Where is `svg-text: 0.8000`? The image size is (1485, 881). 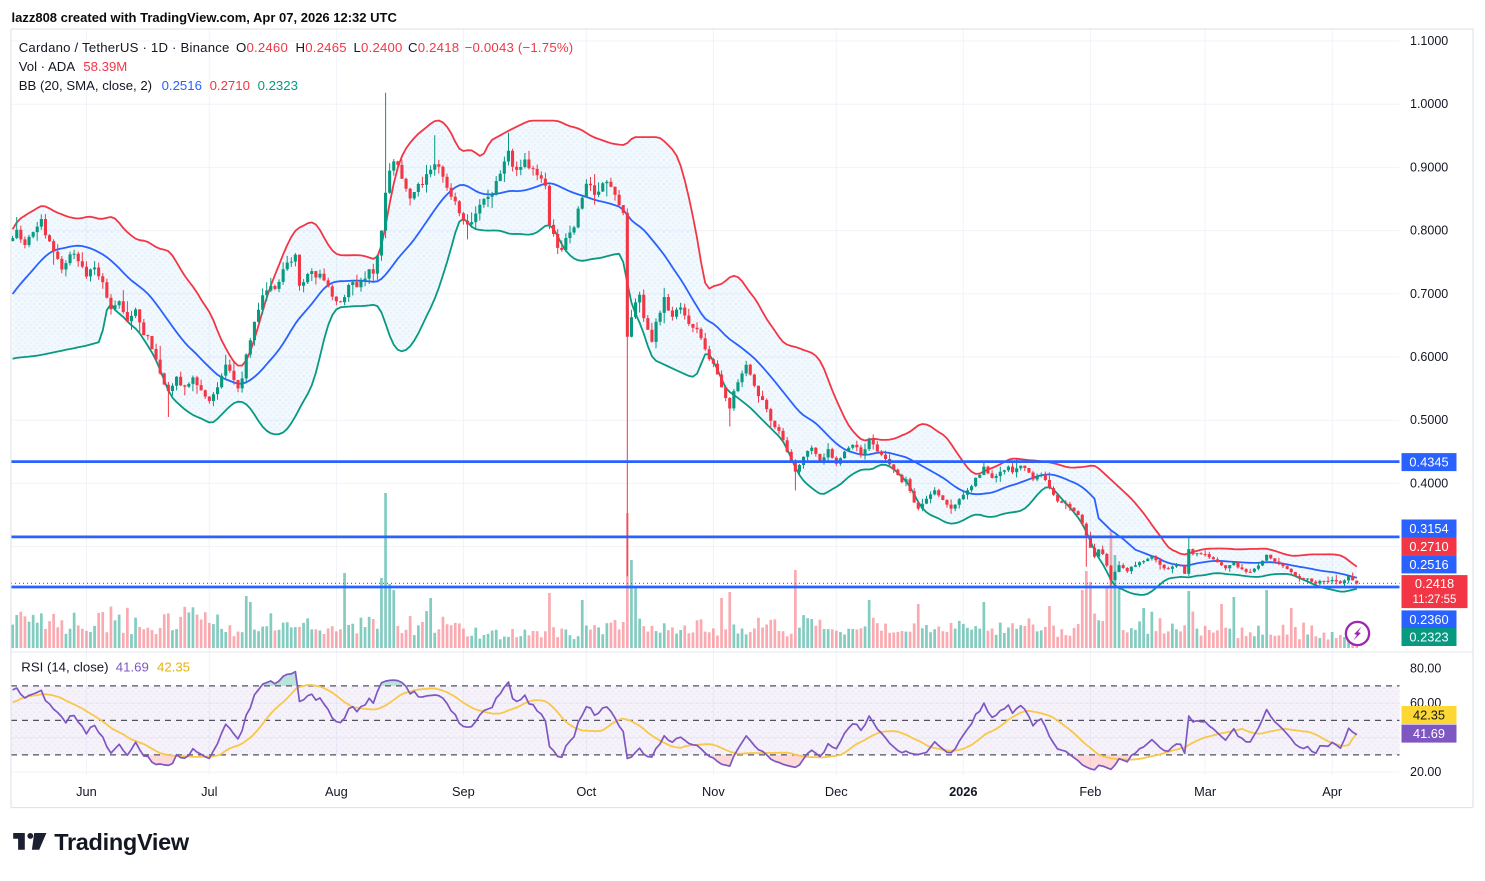
svg-text: 0.8000 is located at coordinates (1429, 231).